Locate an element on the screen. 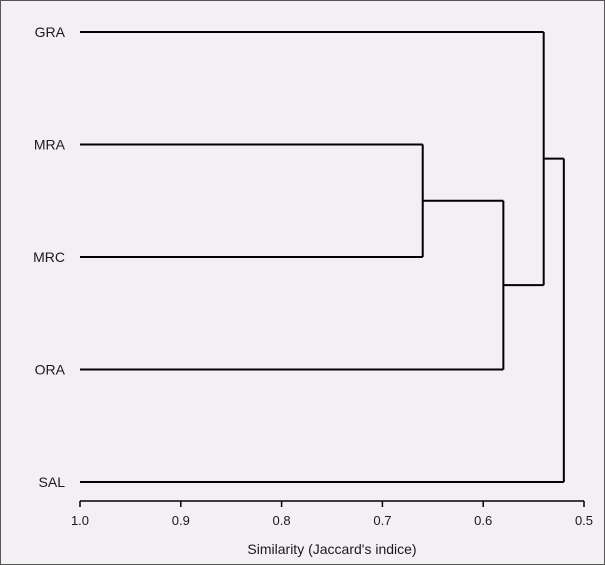  leaf-label-mrc: MRC is located at coordinates (49, 257).